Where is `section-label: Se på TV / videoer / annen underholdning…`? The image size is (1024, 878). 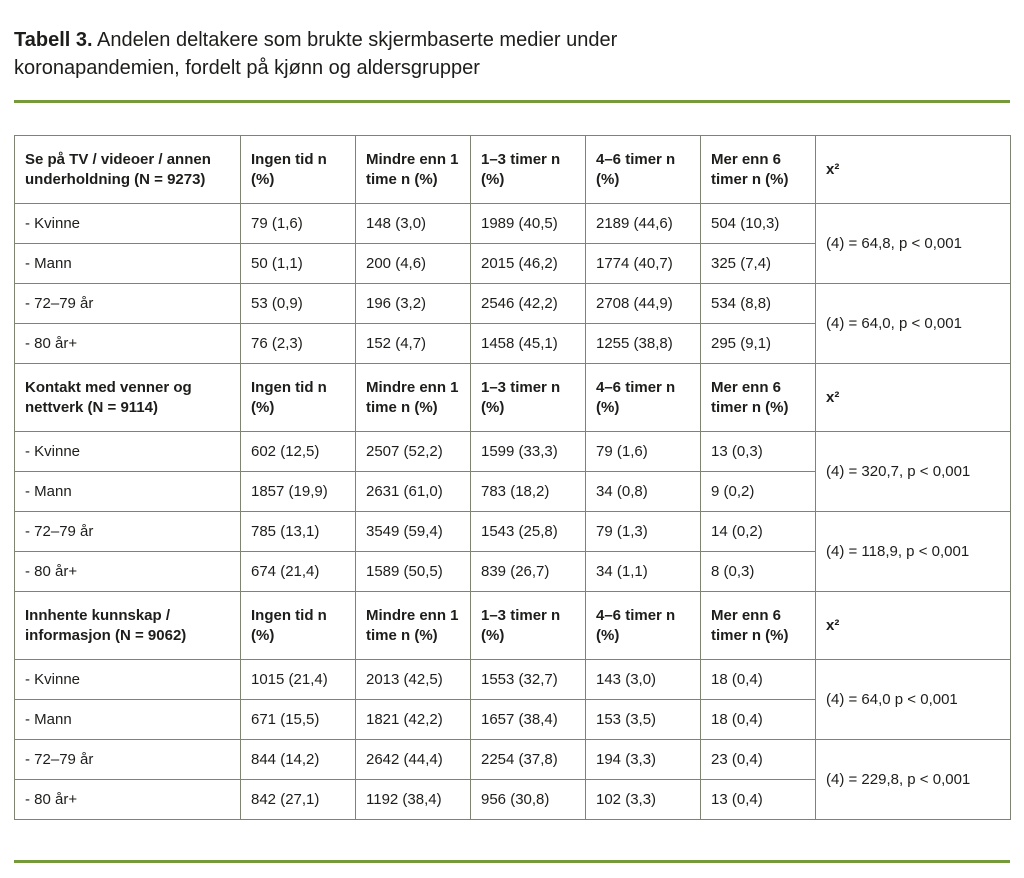
section-label: Se på TV / videoer / annen underholdning… is located at coordinates (127, 169).